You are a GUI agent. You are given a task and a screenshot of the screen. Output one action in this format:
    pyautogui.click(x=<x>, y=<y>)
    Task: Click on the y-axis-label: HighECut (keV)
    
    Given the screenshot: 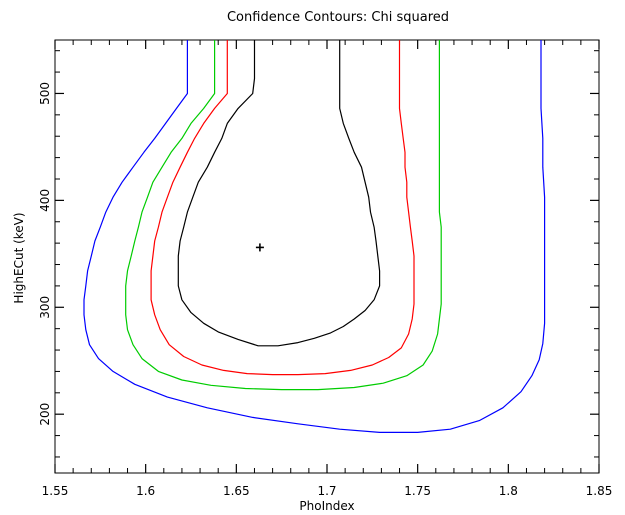 What is the action you would take?
    pyautogui.click(x=19, y=257)
    